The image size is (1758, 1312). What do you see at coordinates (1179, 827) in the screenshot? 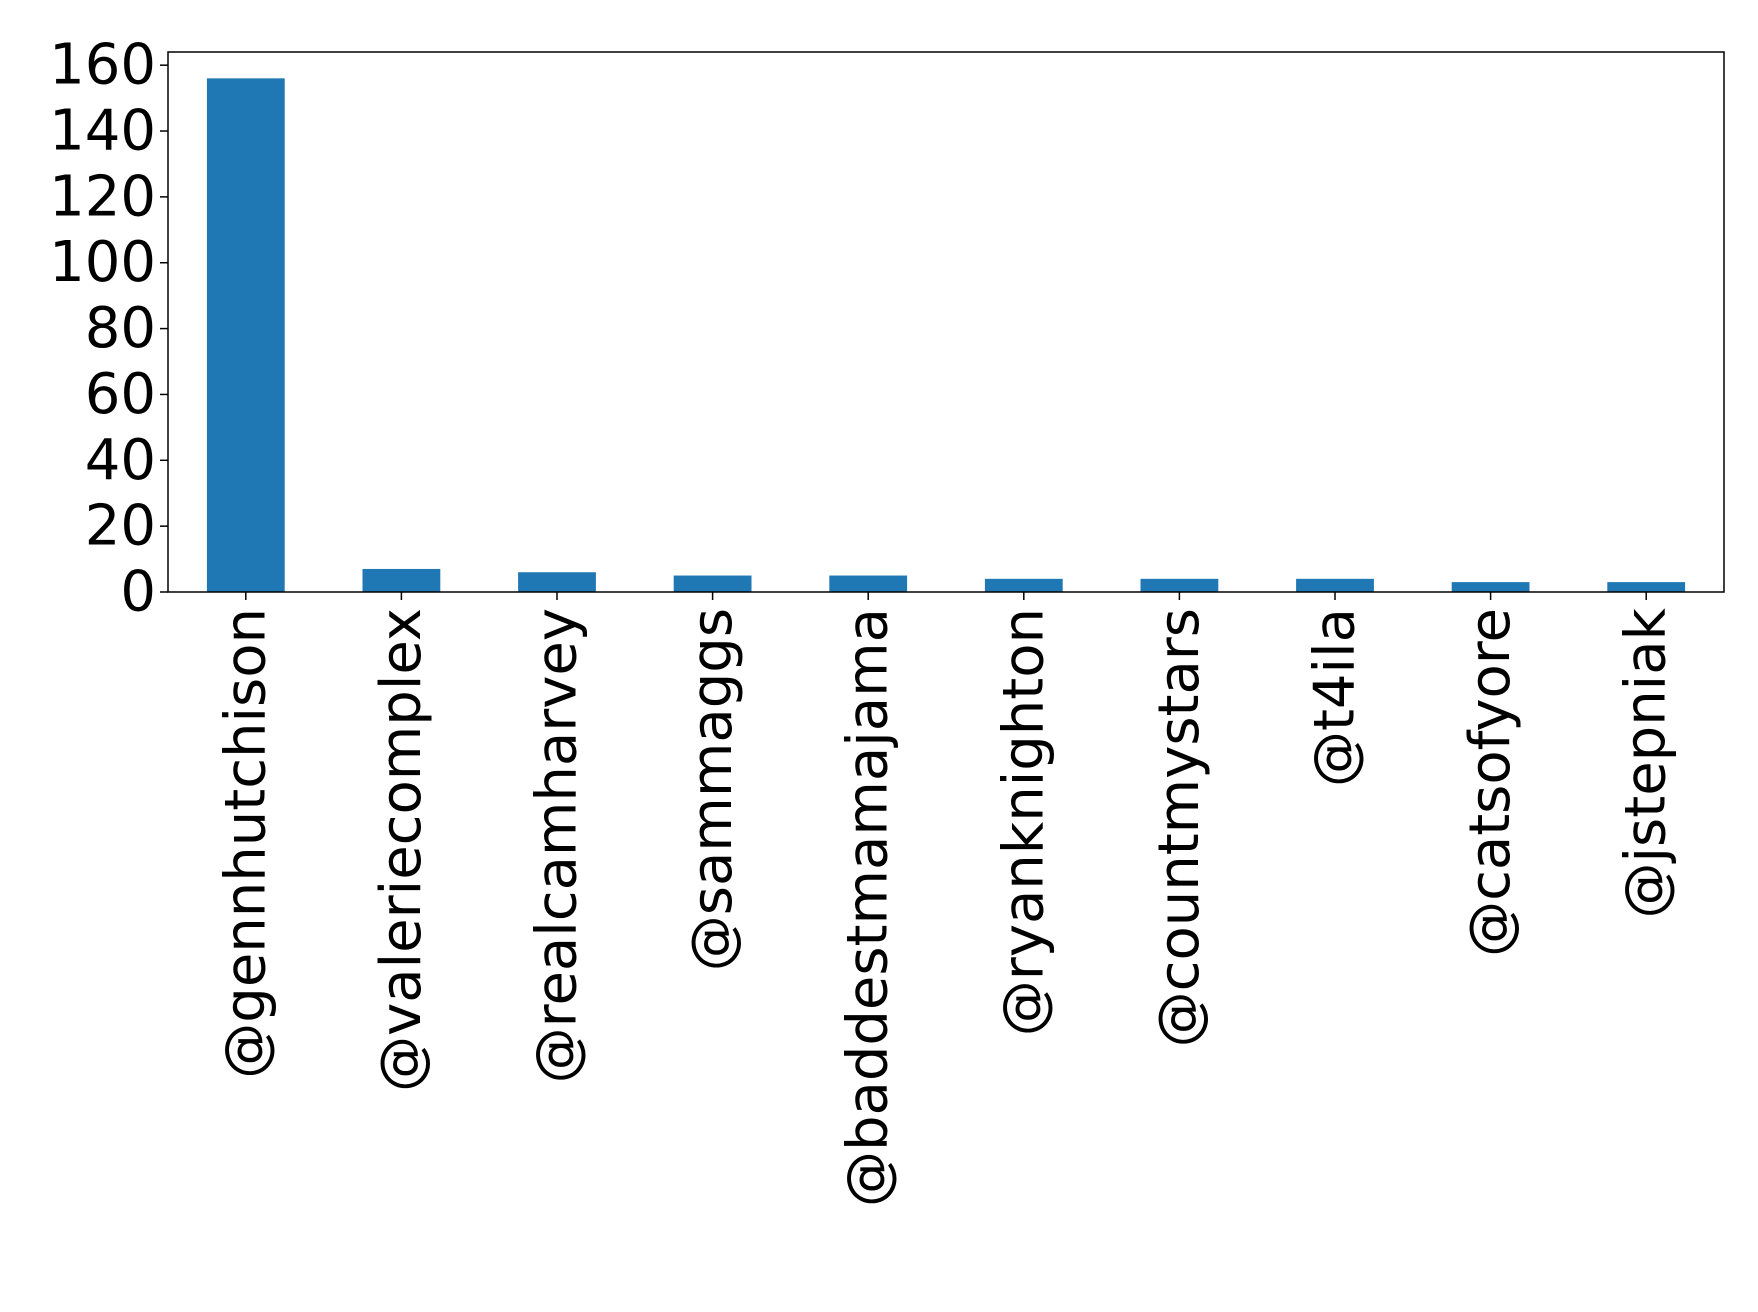
I see `x-tick-label: @countmystars` at bounding box center [1179, 827].